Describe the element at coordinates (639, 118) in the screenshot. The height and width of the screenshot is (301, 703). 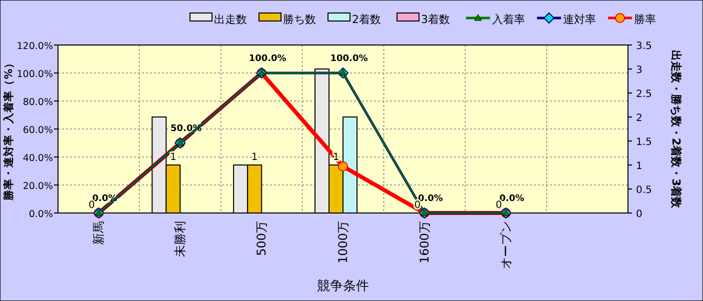
I see `y2-tick-label: 2` at that location.